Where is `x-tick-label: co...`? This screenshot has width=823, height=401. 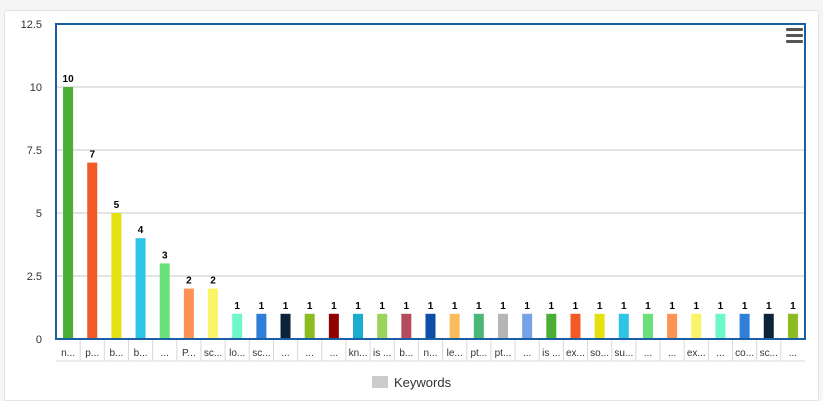 x-tick-label: co... is located at coordinates (744, 353).